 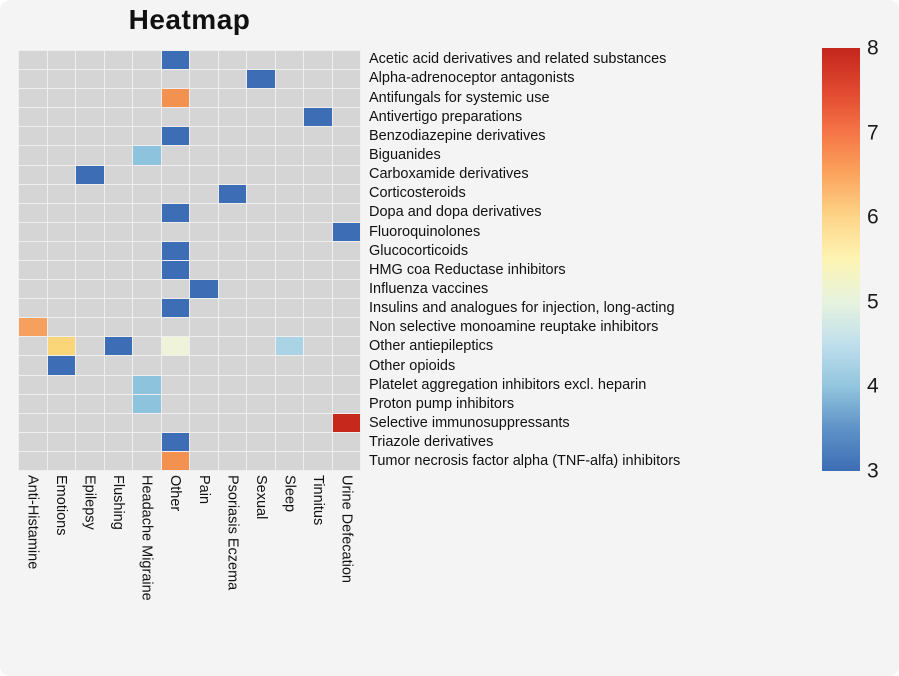 I want to click on colorbar-tick-label: 4, so click(x=873, y=386).